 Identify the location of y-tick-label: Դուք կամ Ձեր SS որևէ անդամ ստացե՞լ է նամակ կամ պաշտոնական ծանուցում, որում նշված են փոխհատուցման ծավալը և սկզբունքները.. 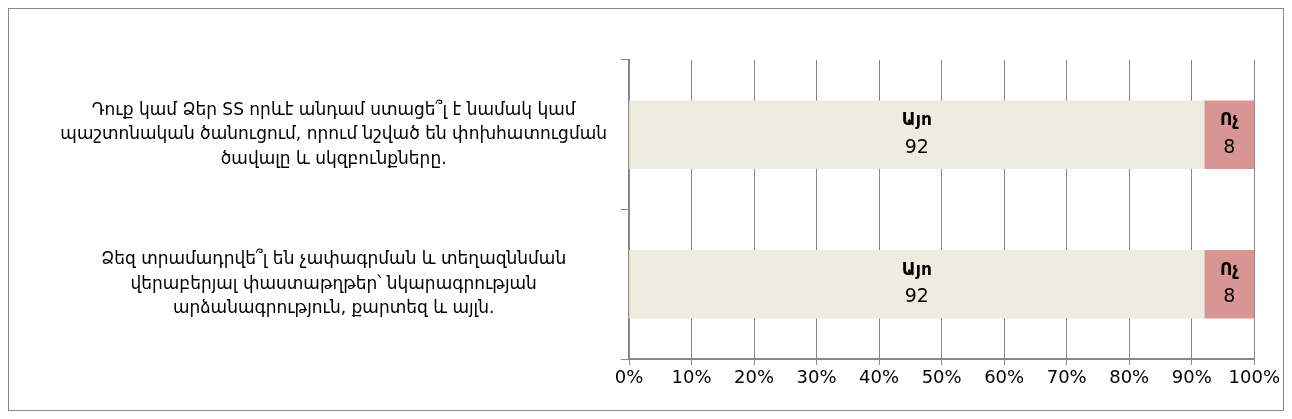
(333, 133).